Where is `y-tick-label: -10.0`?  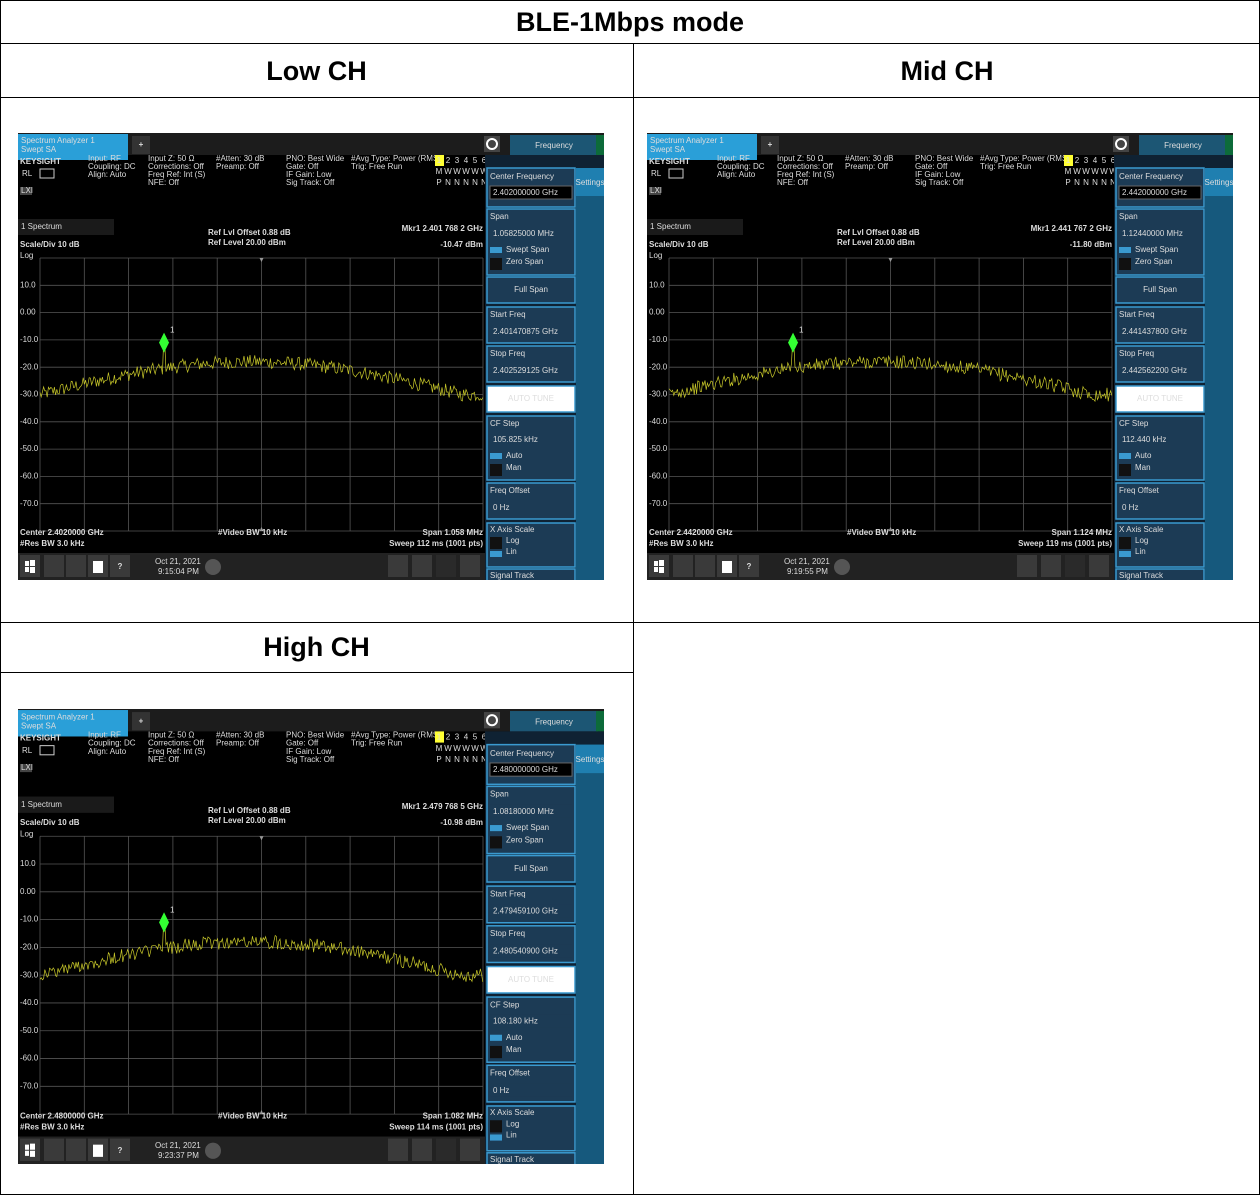
y-tick-label: -10.0 is located at coordinates (29, 339).